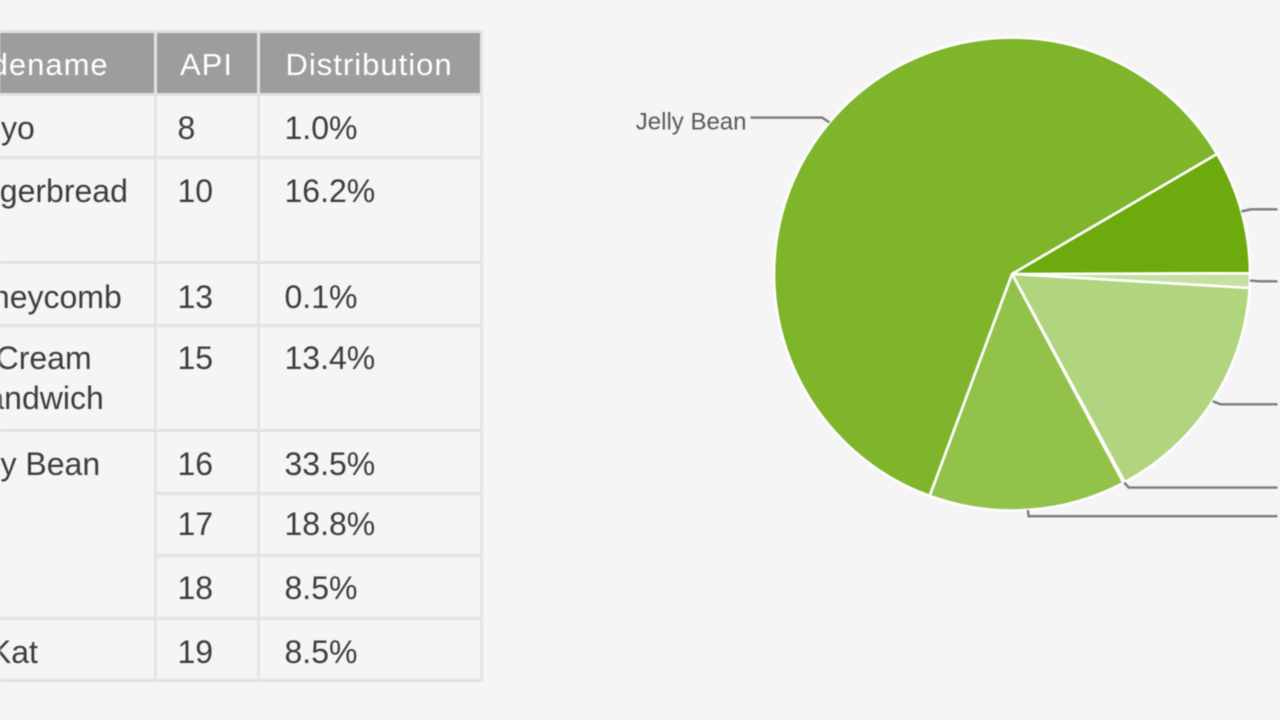 Image resolution: width=1280 pixels, height=720 pixels. I want to click on svg-text: Jelly Bean, so click(691, 122).